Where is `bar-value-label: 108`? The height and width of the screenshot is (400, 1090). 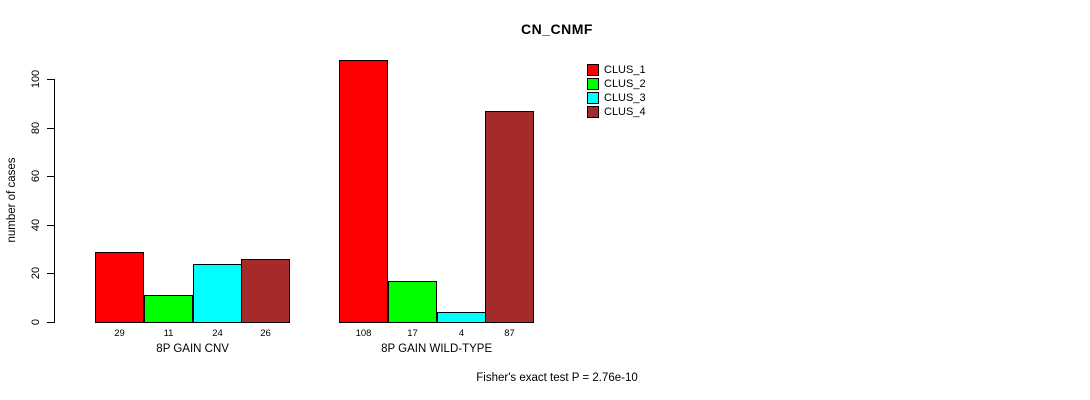 bar-value-label: 108 is located at coordinates (363, 333).